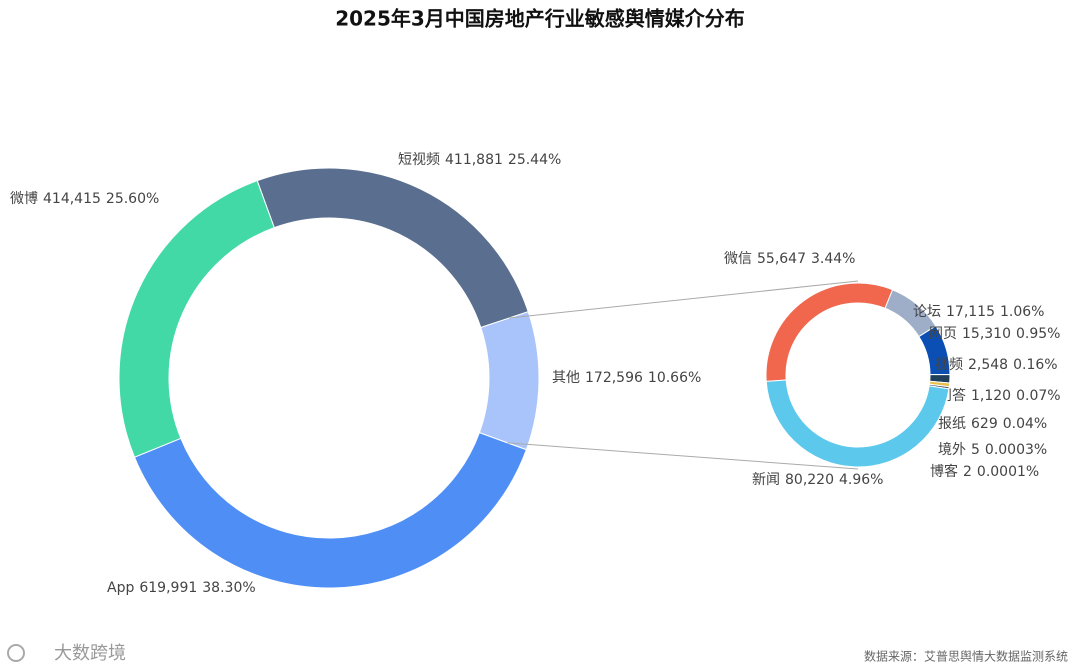 The image size is (1080, 672). What do you see at coordinates (674, 378) in the screenshot?
I see `percent-label: 10.66%` at bounding box center [674, 378].